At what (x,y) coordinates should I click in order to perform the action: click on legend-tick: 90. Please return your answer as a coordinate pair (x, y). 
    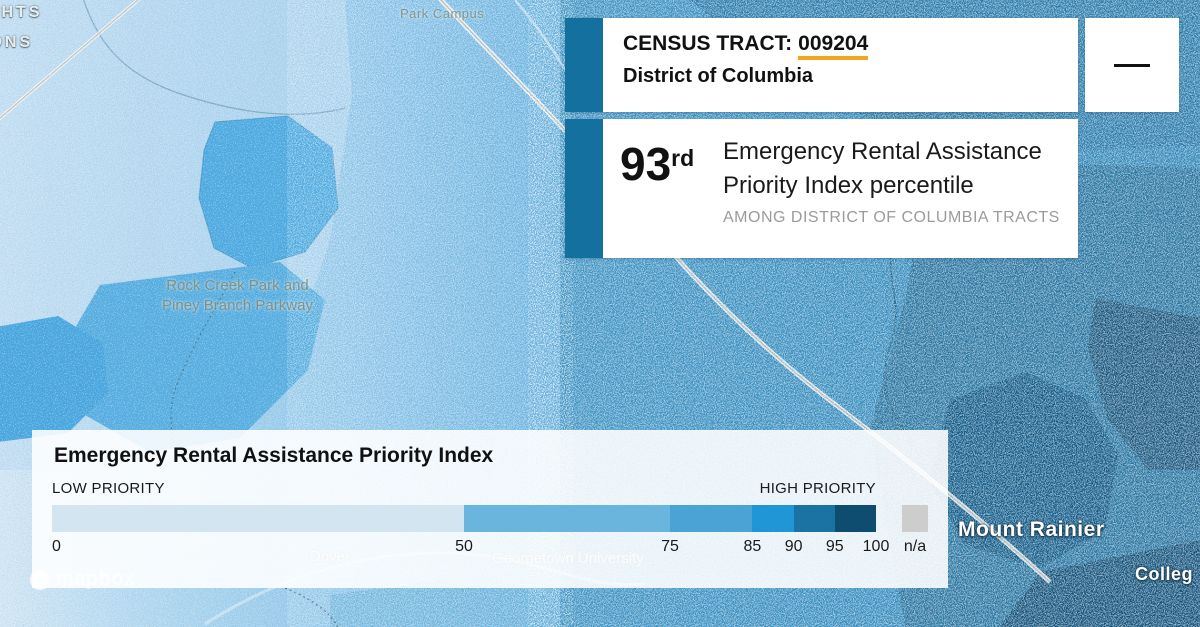
    Looking at the image, I should click on (793, 546).